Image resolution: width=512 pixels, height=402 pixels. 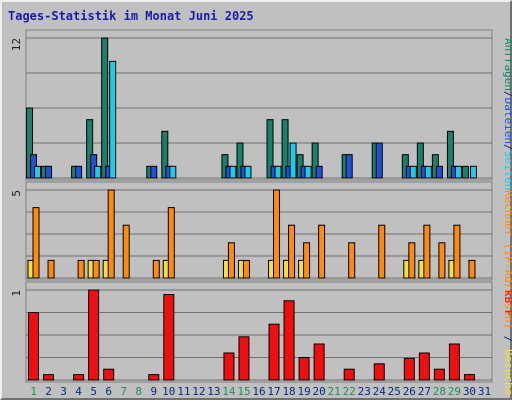 What do you see at coordinates (138, 391) in the screenshot?
I see `x-tick-label-day-8: 8` at bounding box center [138, 391].